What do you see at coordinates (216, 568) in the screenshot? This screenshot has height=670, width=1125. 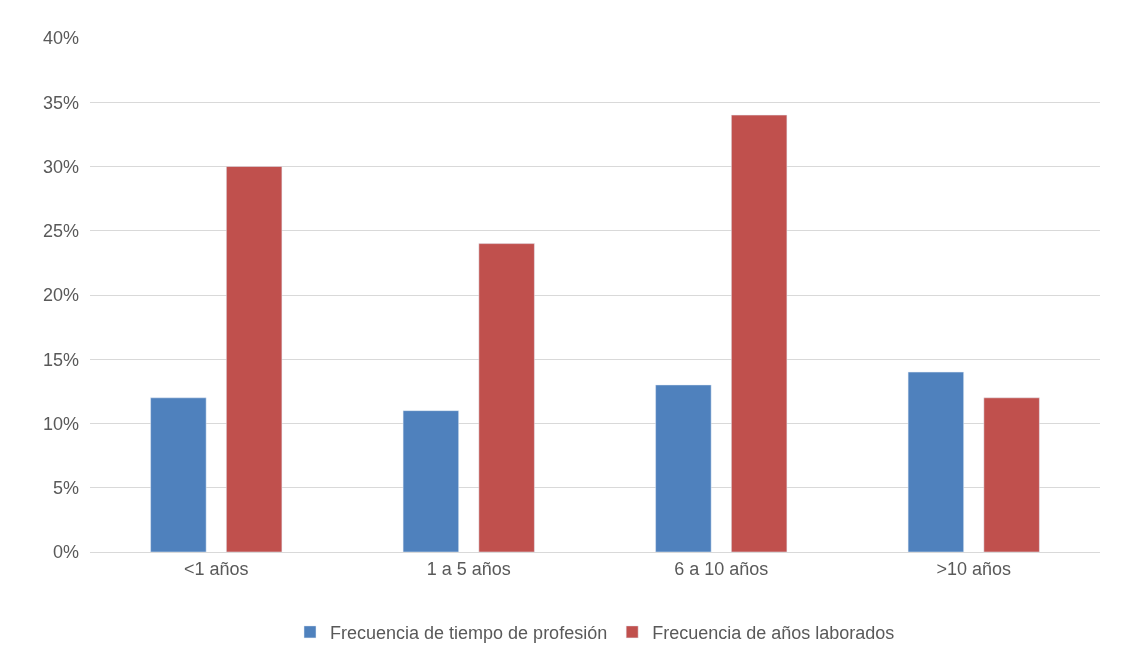 I see `x-tick-label: <1 años` at bounding box center [216, 568].